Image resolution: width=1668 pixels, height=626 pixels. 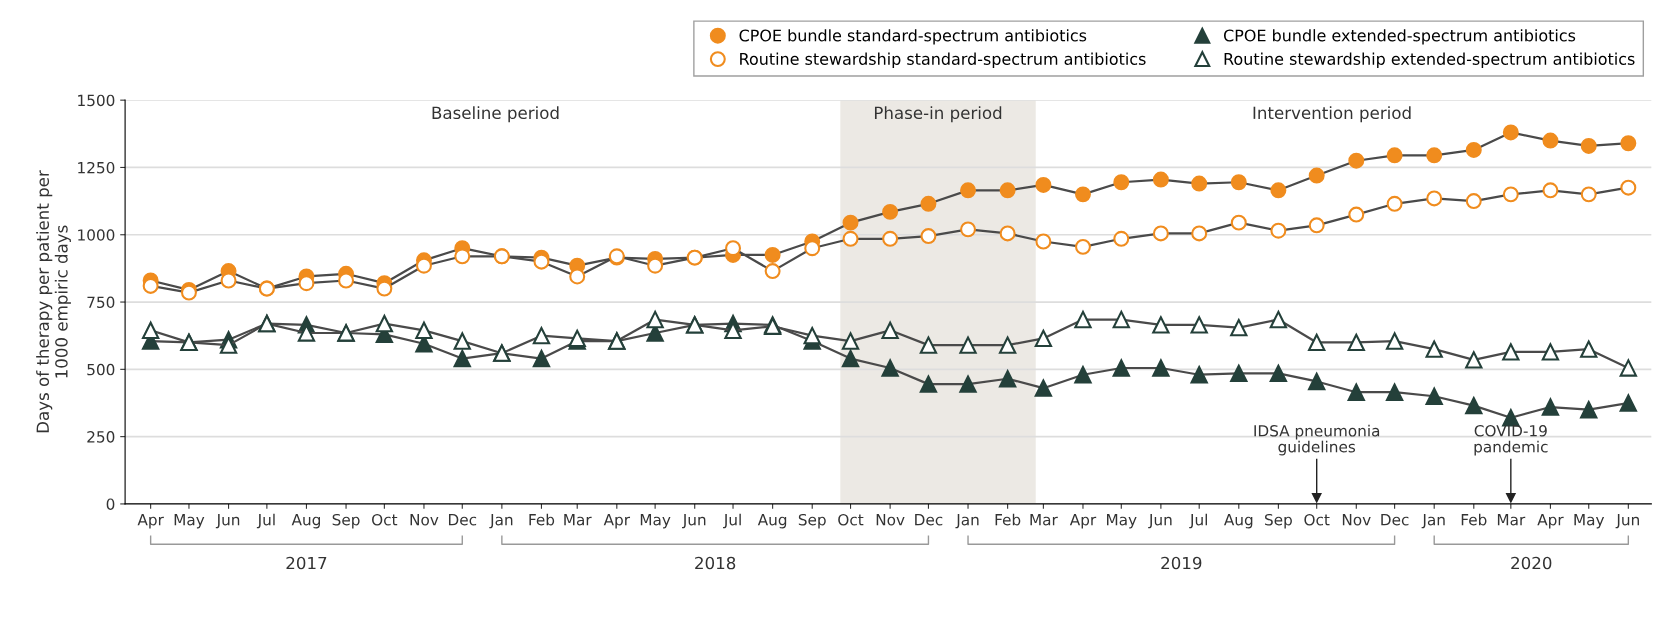 I want to click on annotation: Intervention period, so click(x=1332, y=114).